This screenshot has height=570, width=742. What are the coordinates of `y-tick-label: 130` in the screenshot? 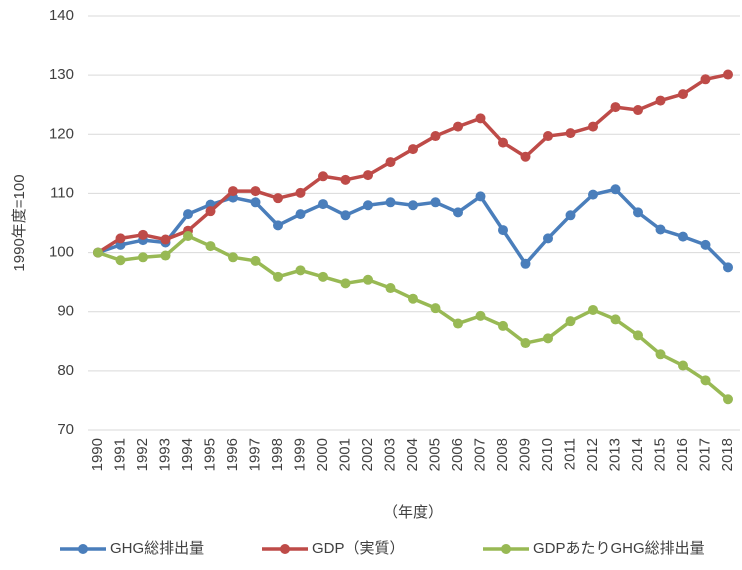 It's located at (61, 74).